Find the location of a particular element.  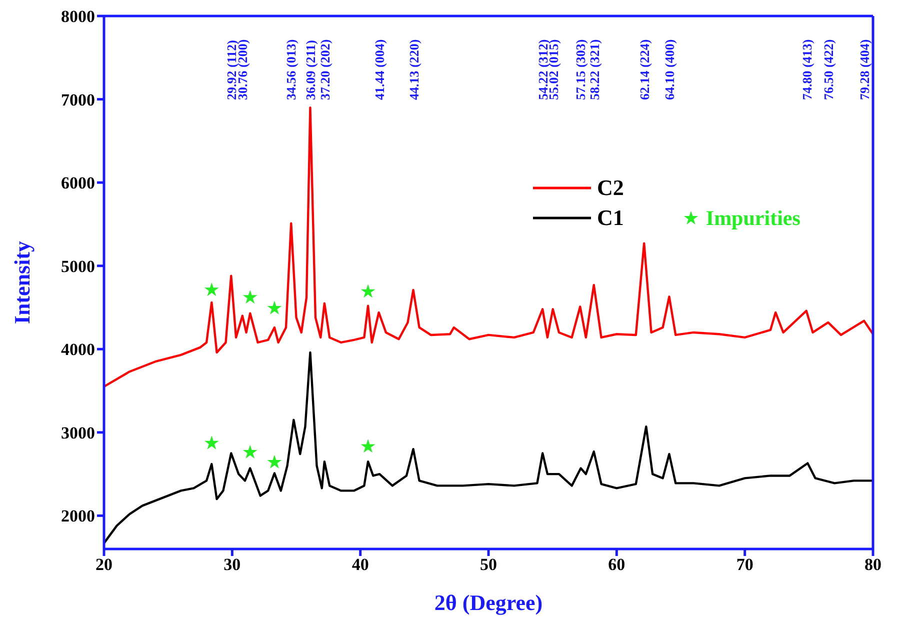

annotation: 36.09 (211) is located at coordinates (310, 70).